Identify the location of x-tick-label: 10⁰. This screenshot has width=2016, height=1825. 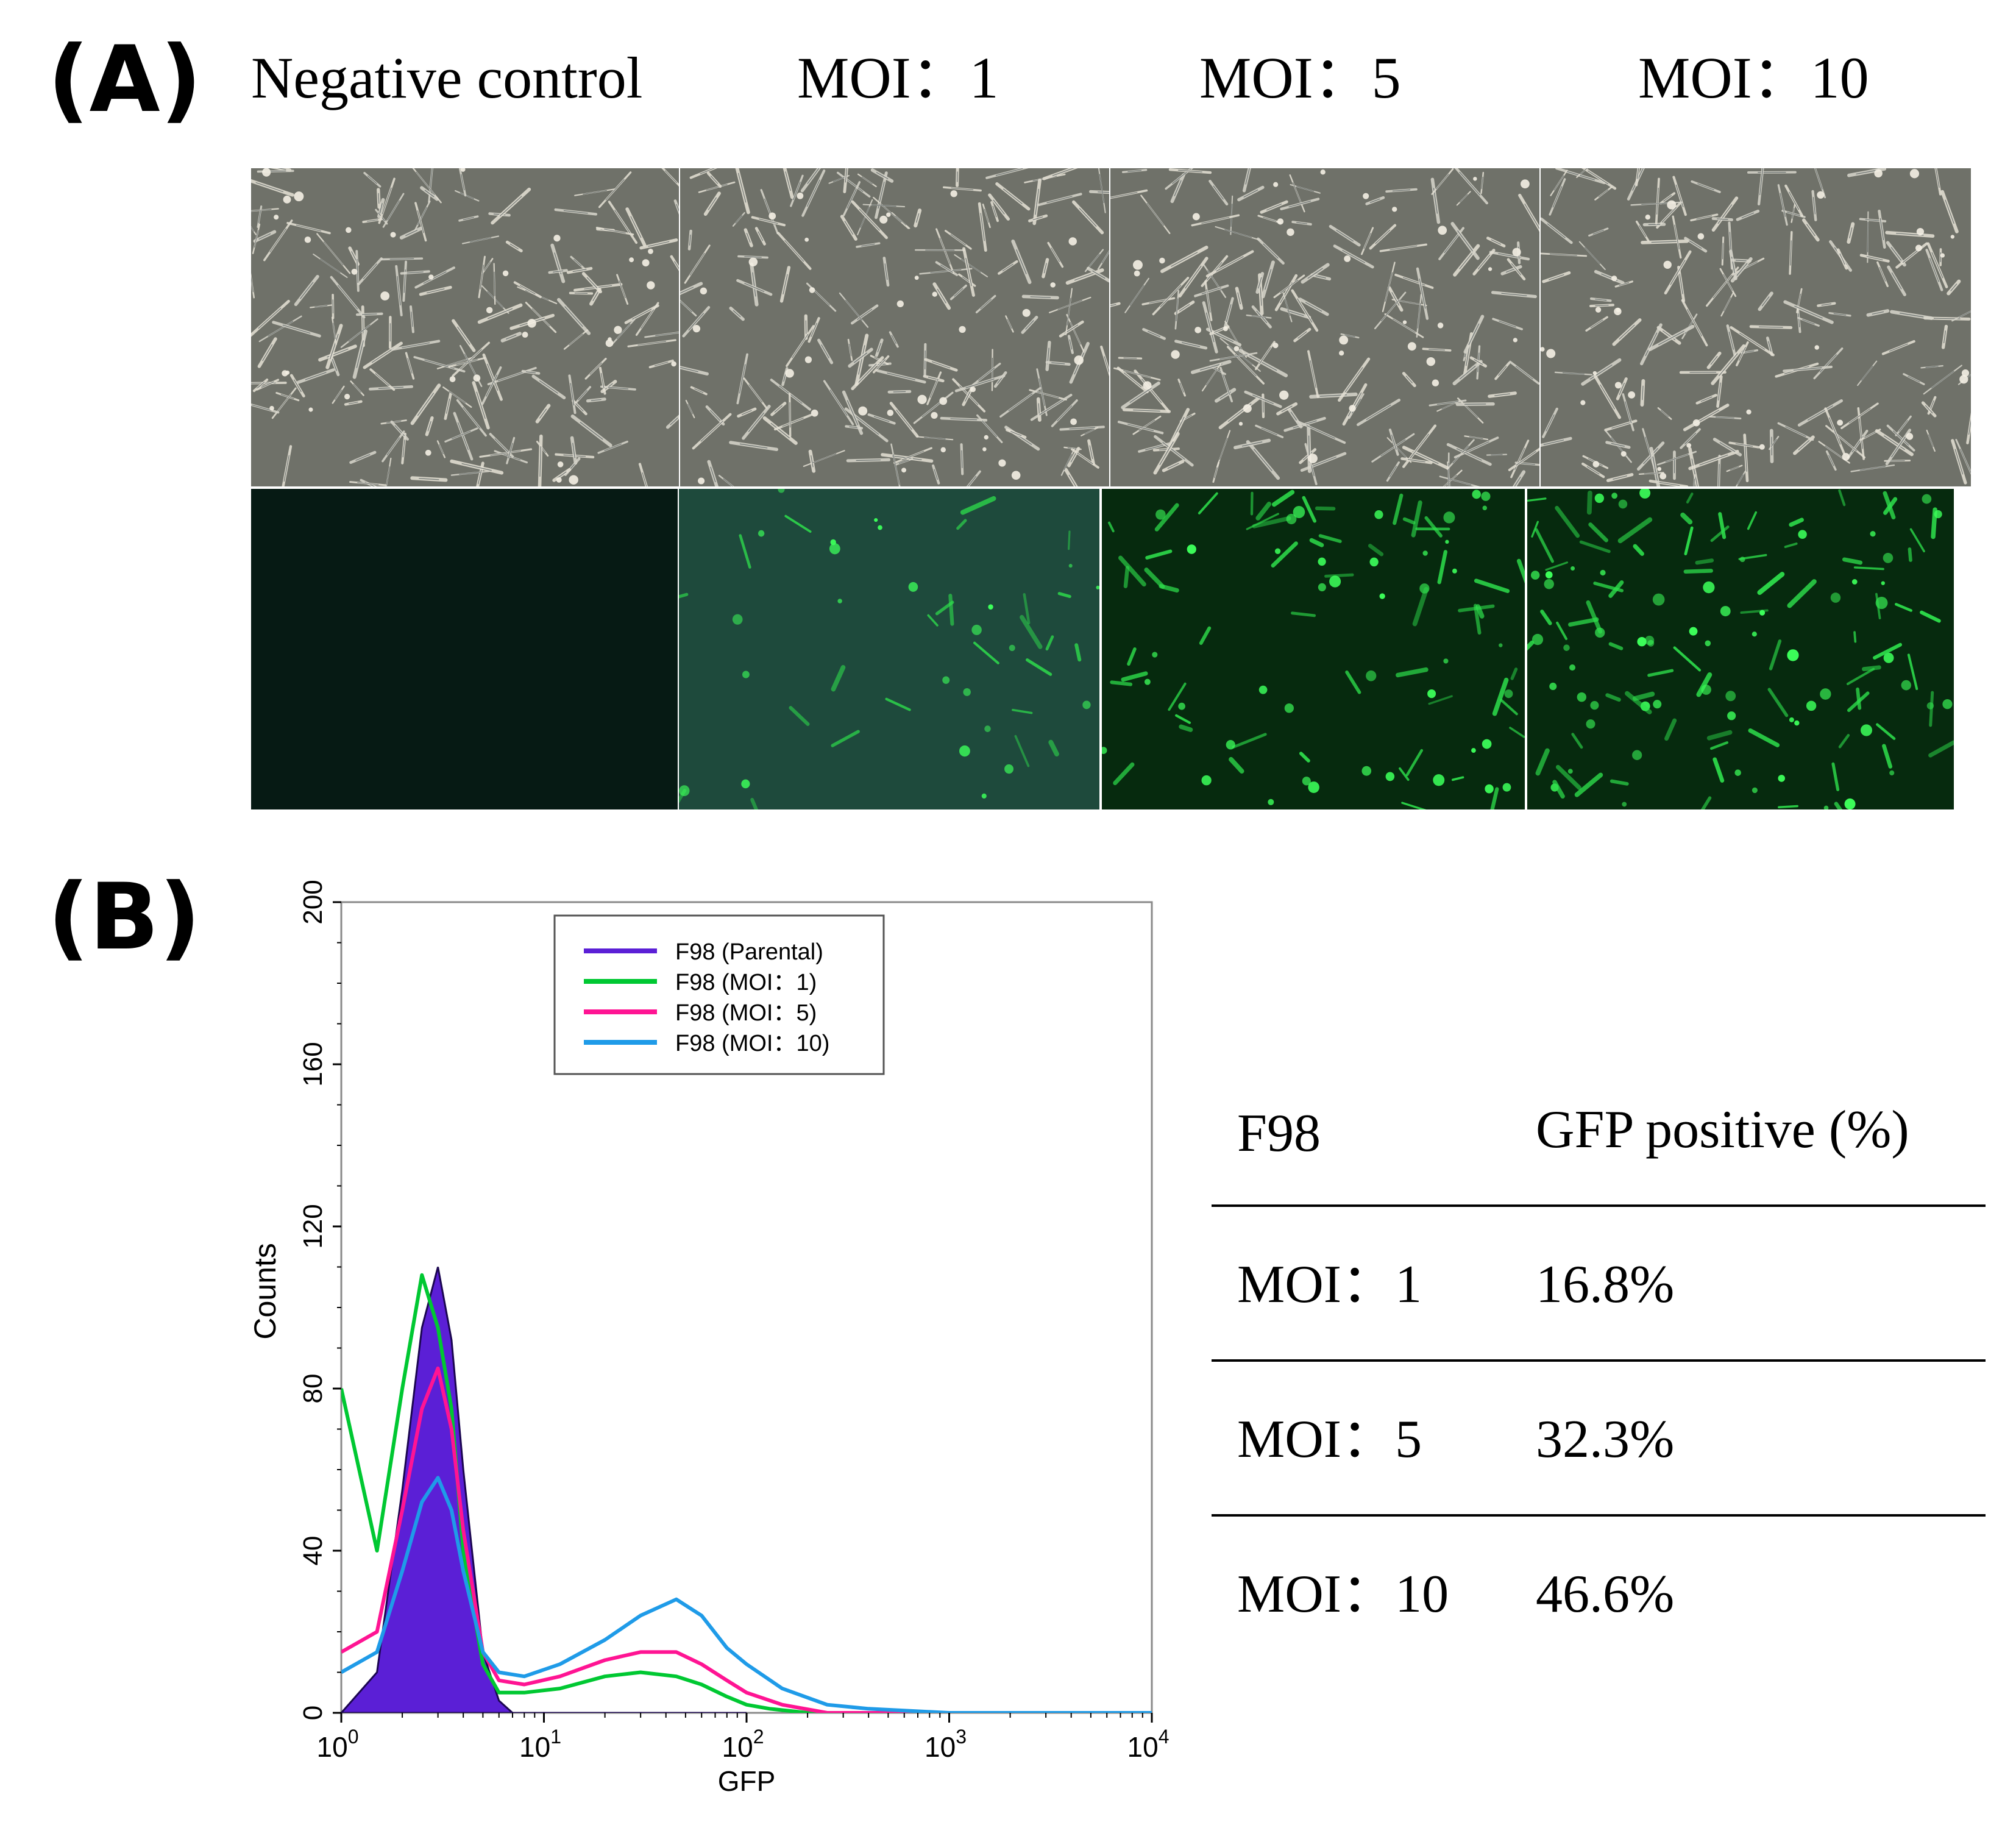
(338, 1744).